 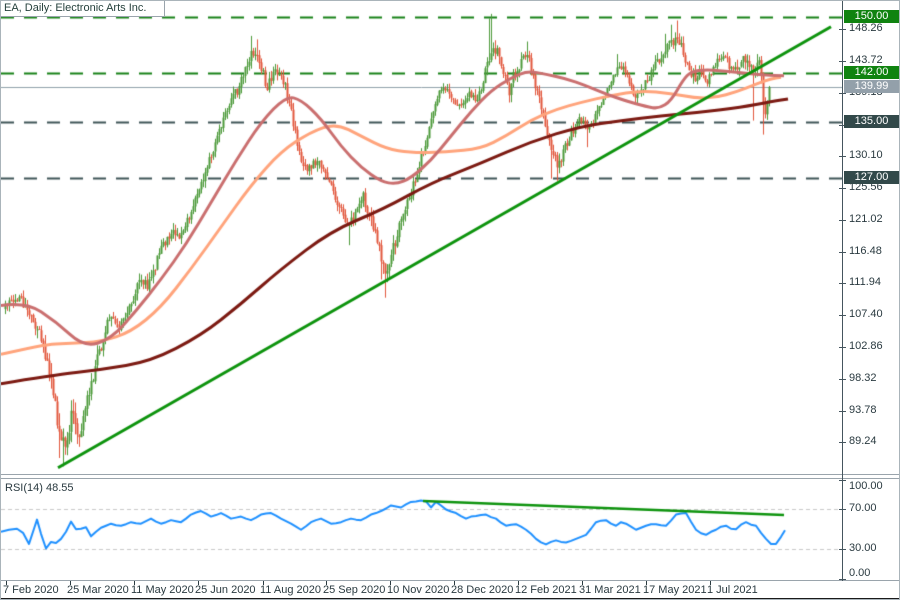 I want to click on rsi-indicator-text: RSI(14) 48.55, so click(x=39, y=488).